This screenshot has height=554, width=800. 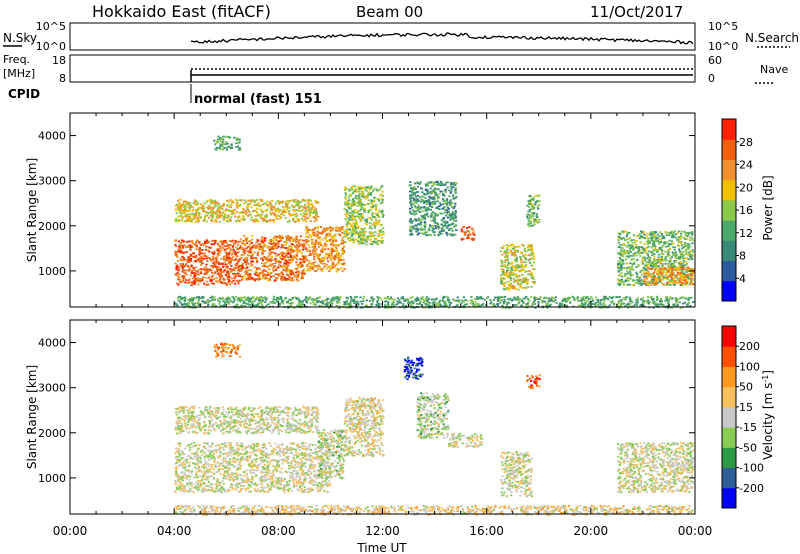 What do you see at coordinates (772, 38) in the screenshot?
I see `noise-search-label: N.Search` at bounding box center [772, 38].